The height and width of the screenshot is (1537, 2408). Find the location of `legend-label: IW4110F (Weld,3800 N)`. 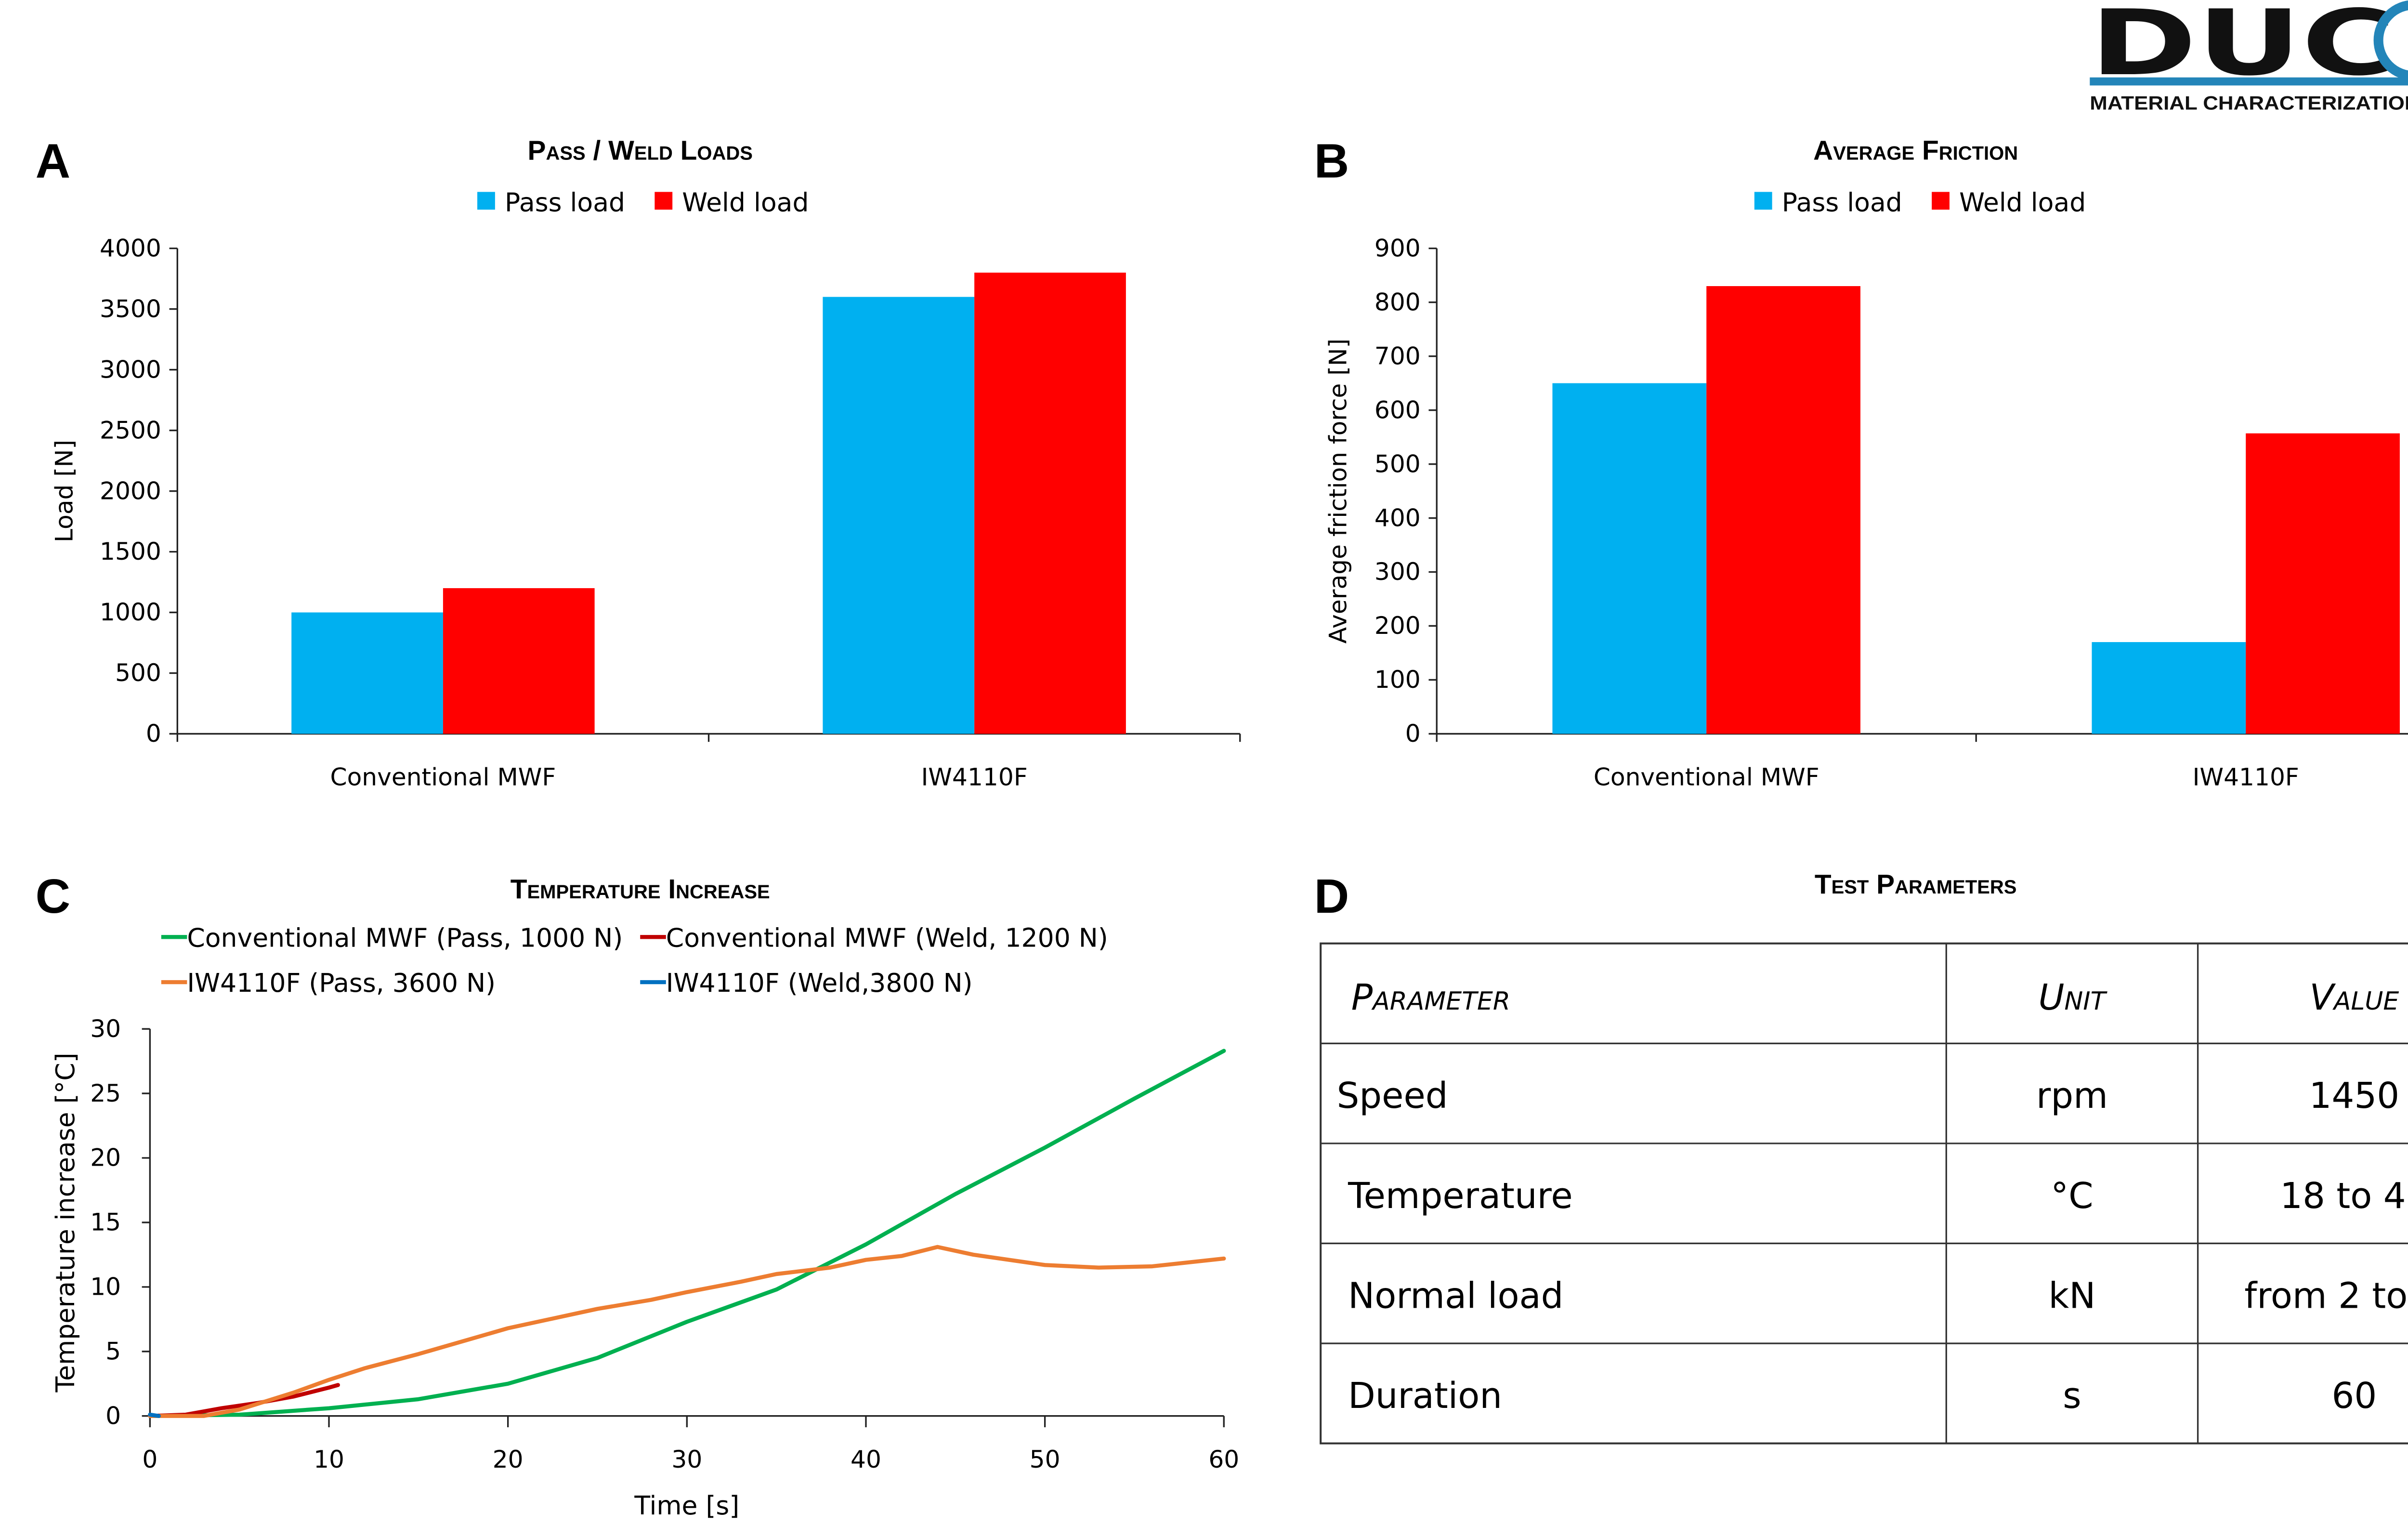

legend-label: IW4110F (Weld,3800 N) is located at coordinates (819, 983).